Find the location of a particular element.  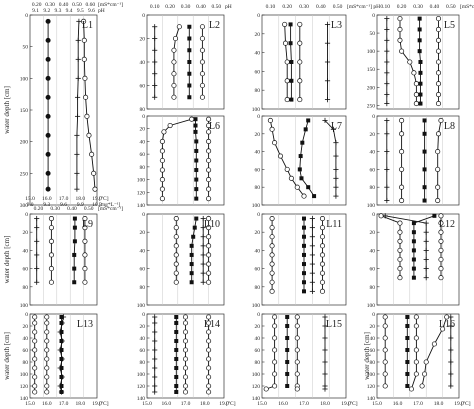

y-tick-label: 120 is located at coordinates (371, 387).